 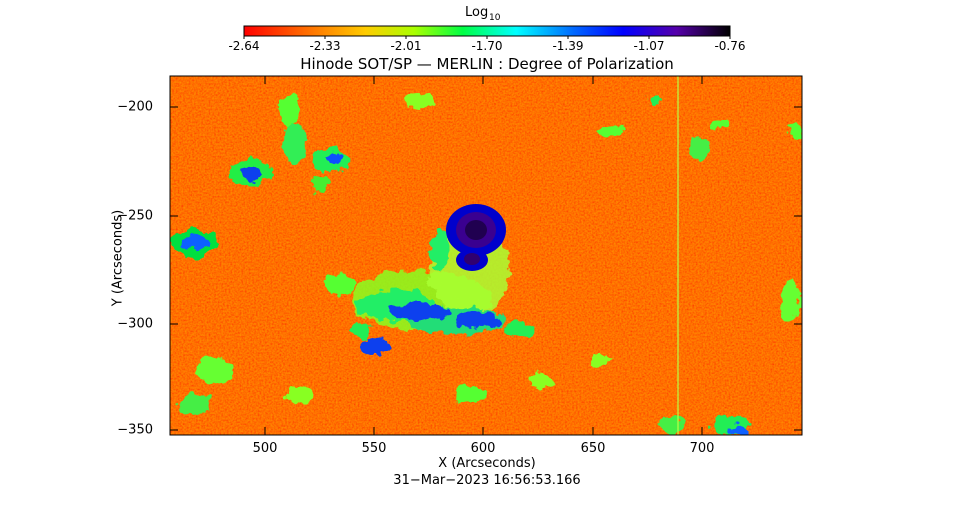 What do you see at coordinates (135, 216) in the screenshot?
I see `y-tick-label: −250` at bounding box center [135, 216].